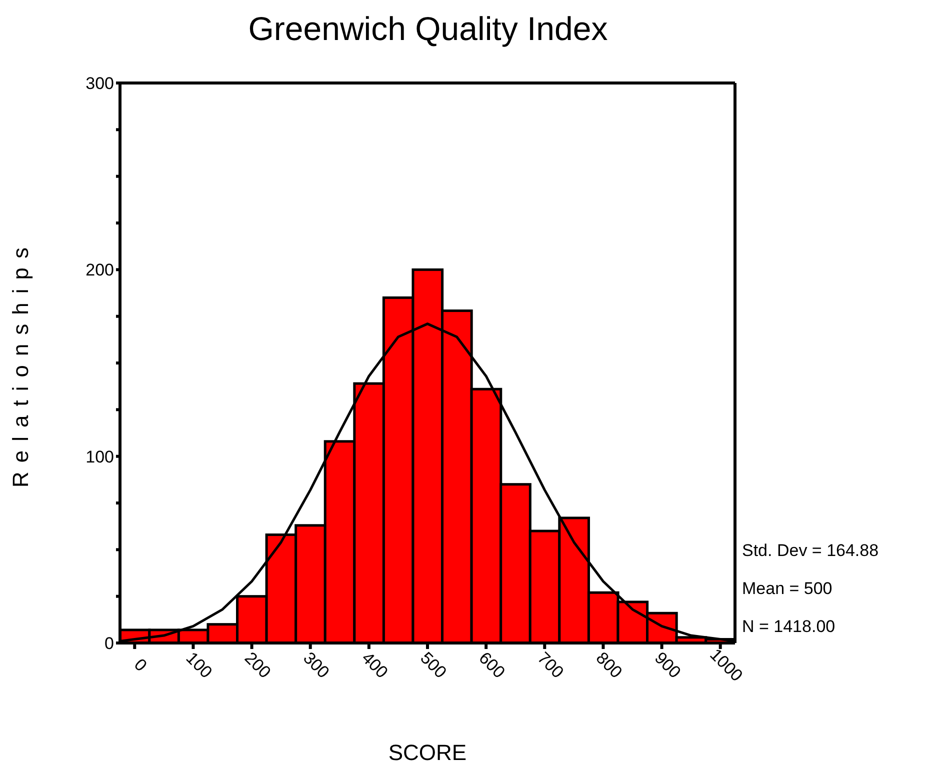  What do you see at coordinates (100, 270) in the screenshot?
I see `y-tick-label: 200` at bounding box center [100, 270].